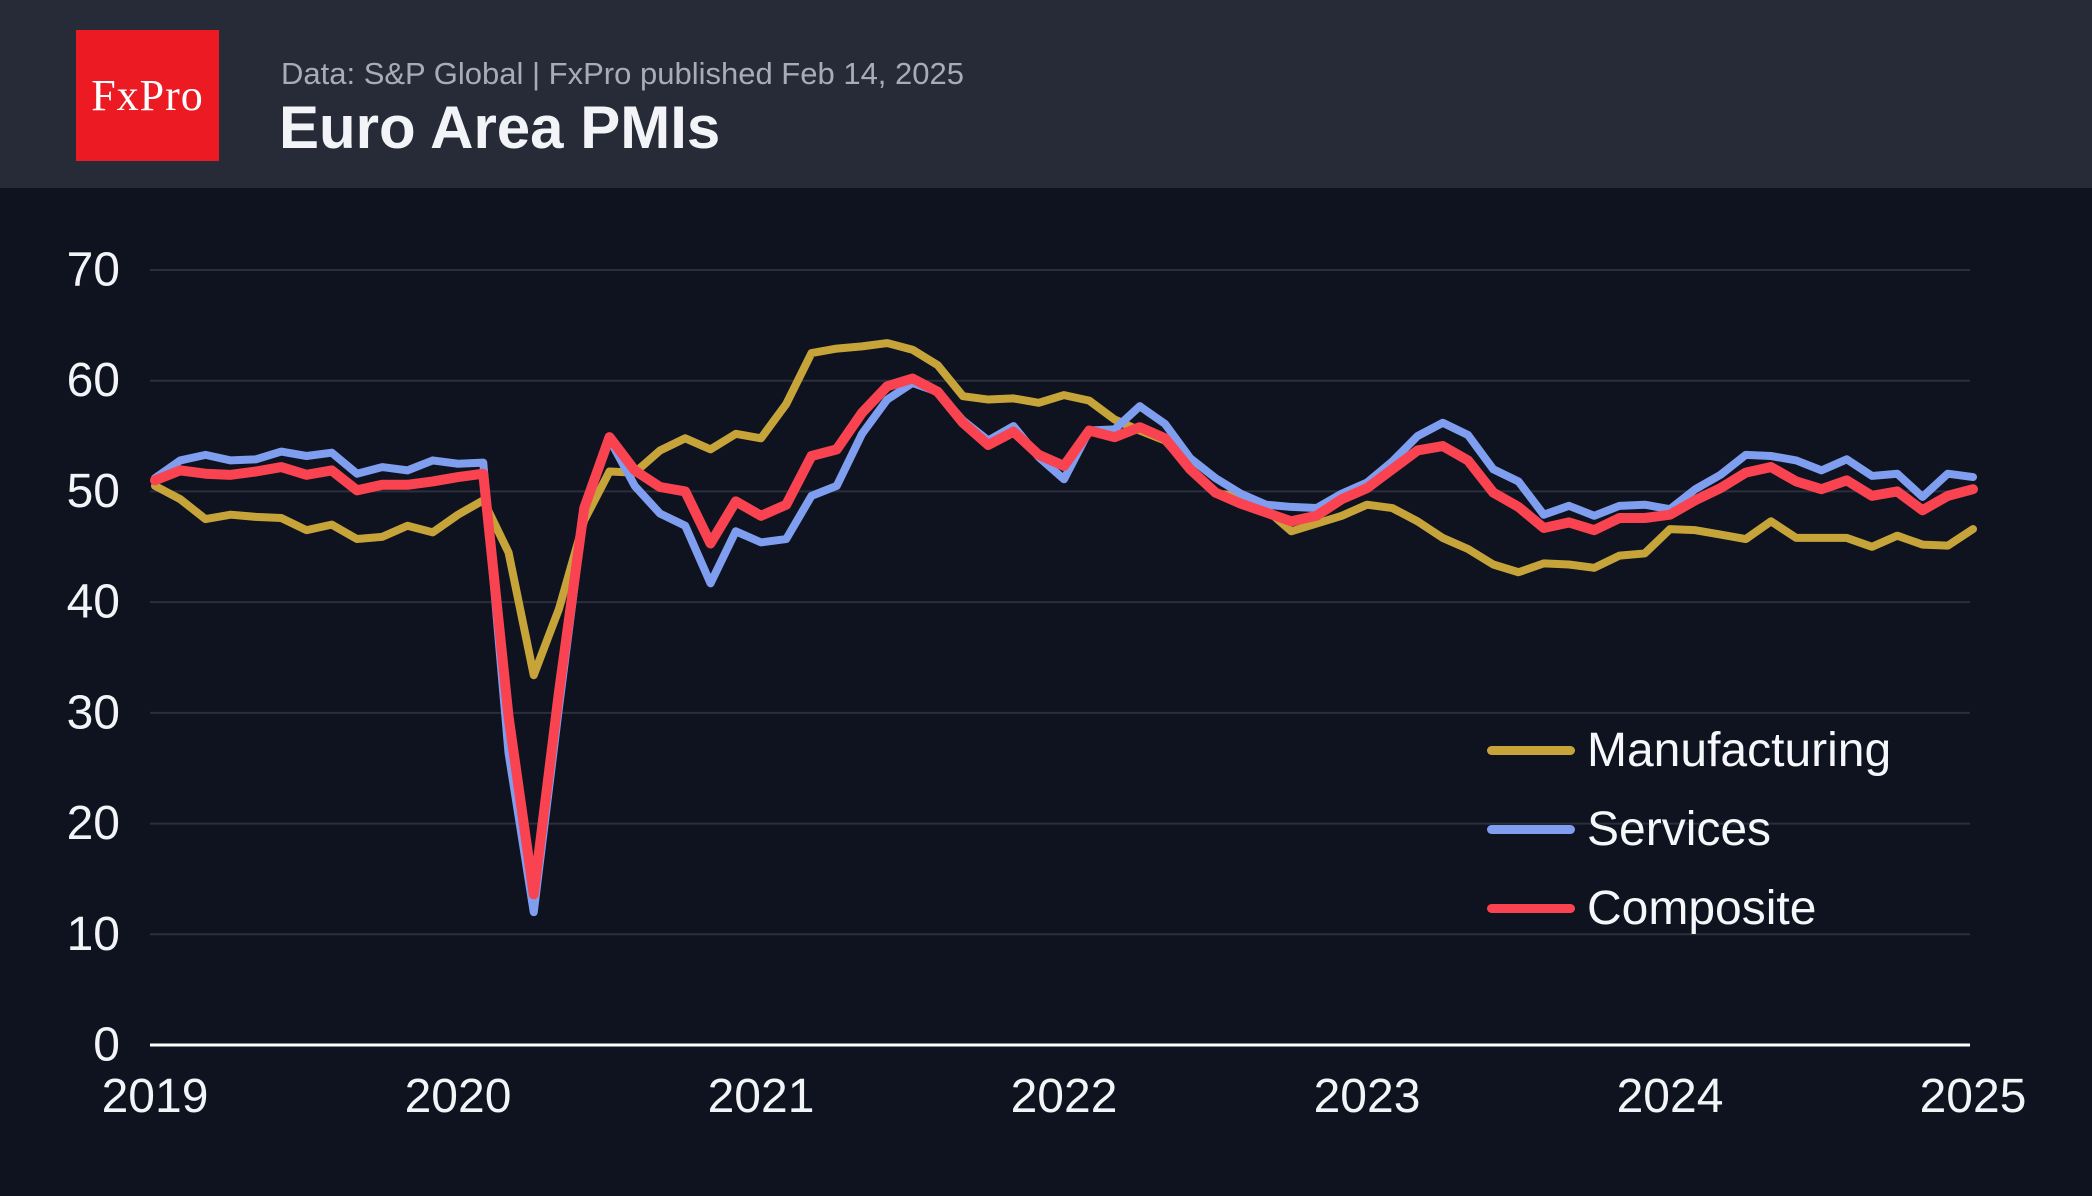 This screenshot has height=1196, width=2092. I want to click on legend-label-services: Services, so click(1679, 829).